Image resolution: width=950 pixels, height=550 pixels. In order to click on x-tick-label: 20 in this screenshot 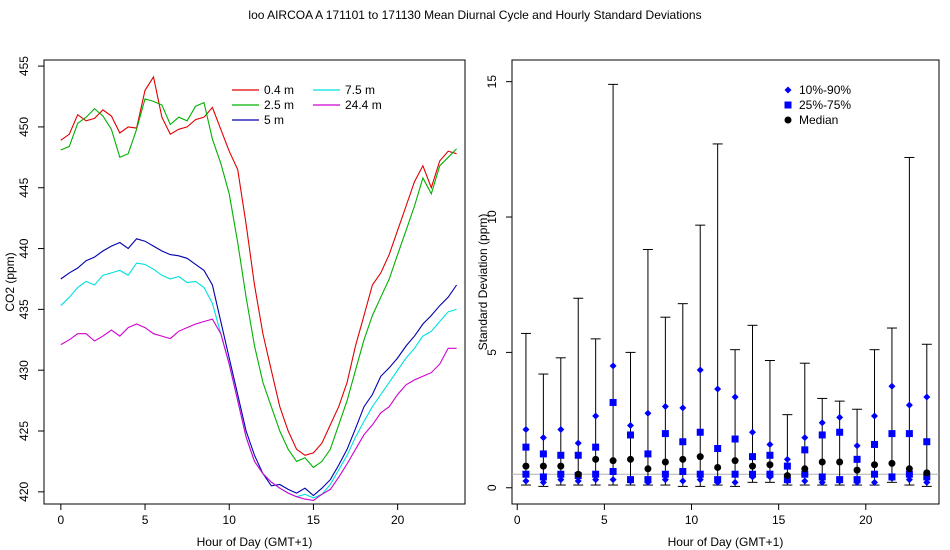, I will do `click(866, 520)`.